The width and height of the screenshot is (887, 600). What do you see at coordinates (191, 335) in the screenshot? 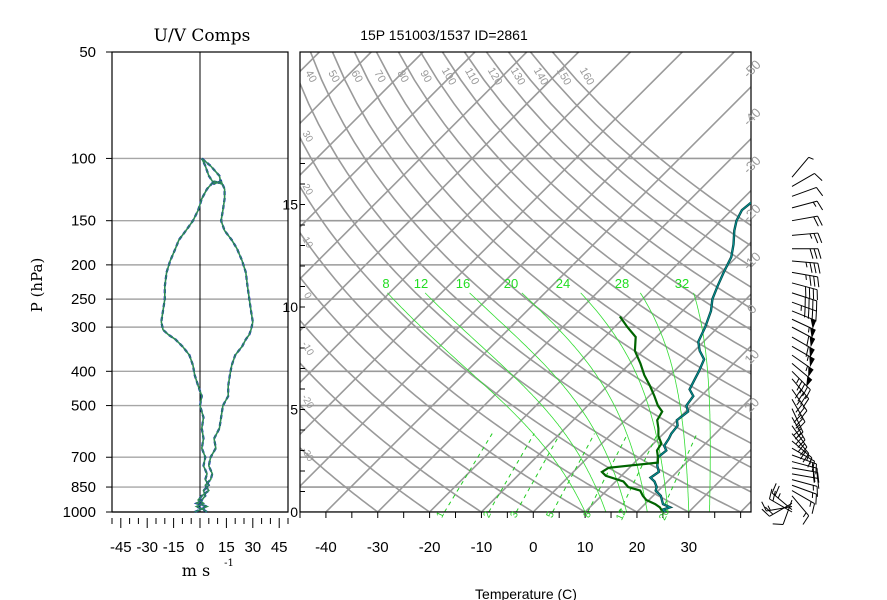
I see `uv-series-u-line` at bounding box center [191, 335].